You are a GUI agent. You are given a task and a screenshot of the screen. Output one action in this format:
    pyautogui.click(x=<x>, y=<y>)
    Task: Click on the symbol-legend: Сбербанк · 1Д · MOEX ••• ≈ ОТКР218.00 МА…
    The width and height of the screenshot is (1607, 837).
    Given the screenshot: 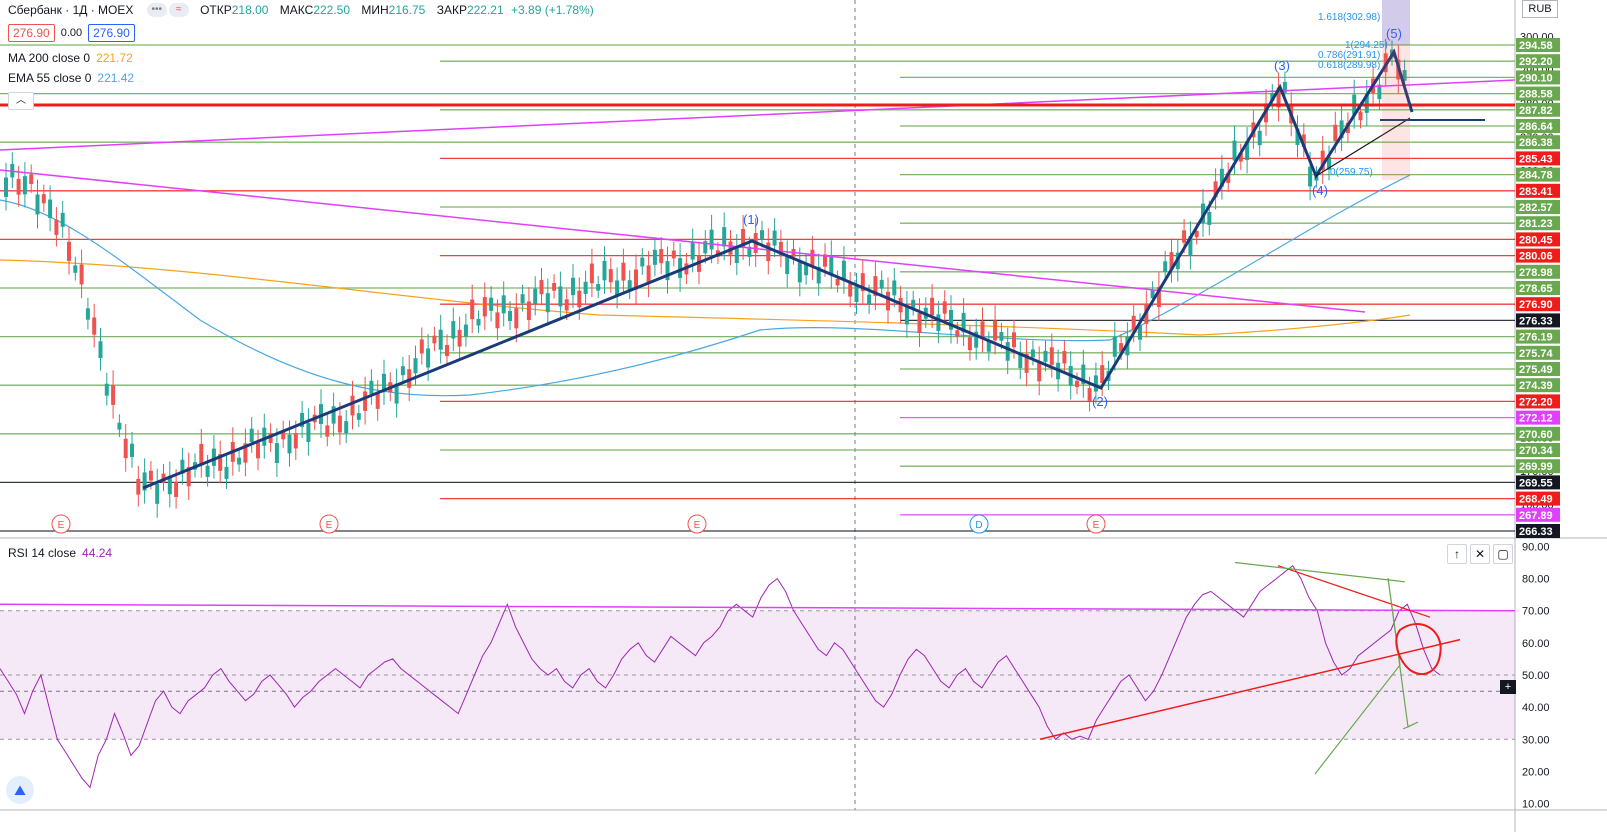 What is the action you would take?
    pyautogui.click(x=301, y=9)
    